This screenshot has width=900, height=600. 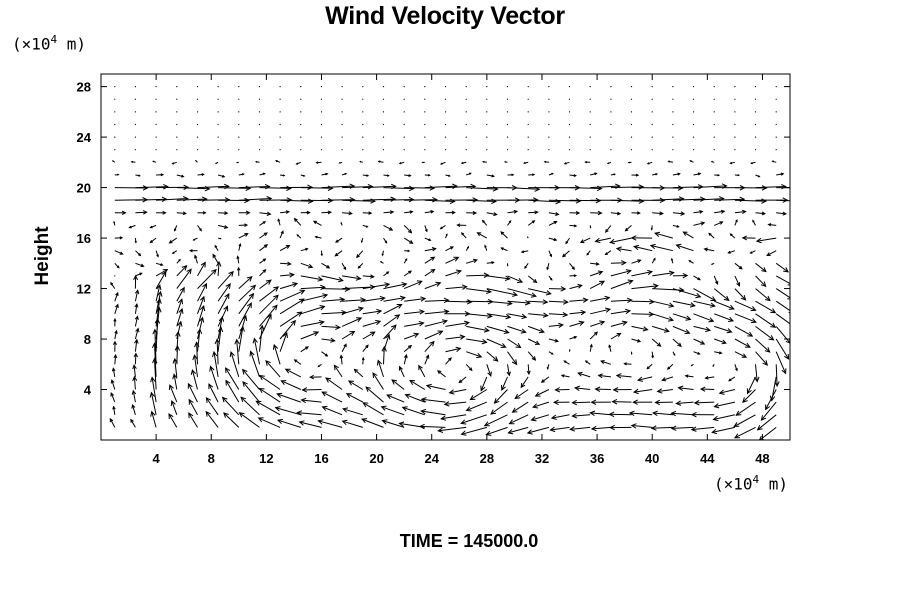 What do you see at coordinates (652, 458) in the screenshot?
I see `x-tick-label: 40` at bounding box center [652, 458].